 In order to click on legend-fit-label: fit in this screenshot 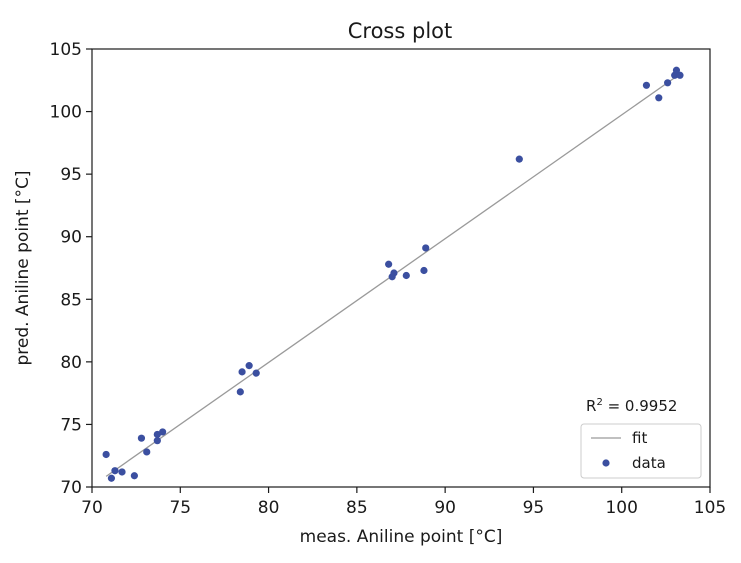, I will do `click(639, 438)`.